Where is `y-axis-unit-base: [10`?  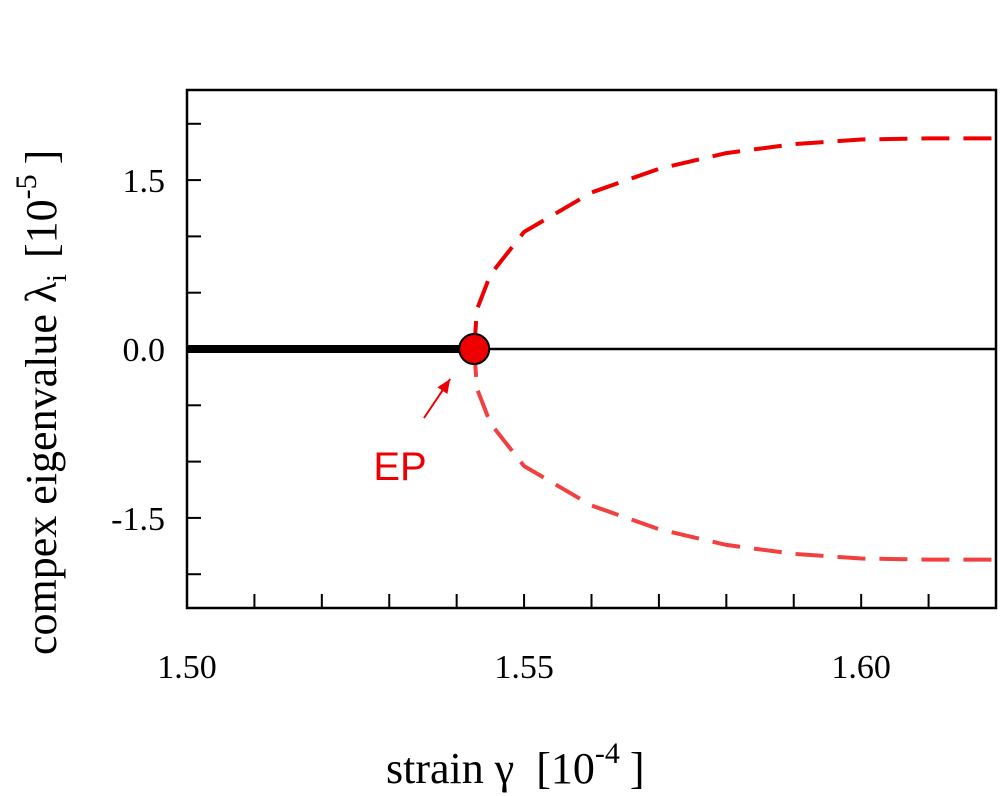 y-axis-unit-base: [10 is located at coordinates (41, 228).